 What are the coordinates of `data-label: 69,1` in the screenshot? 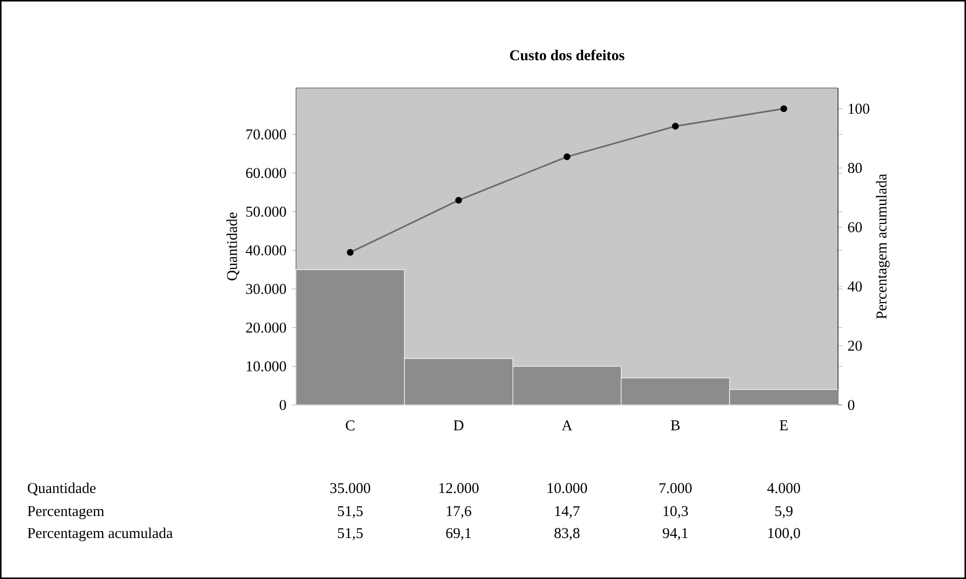 It's located at (458, 534).